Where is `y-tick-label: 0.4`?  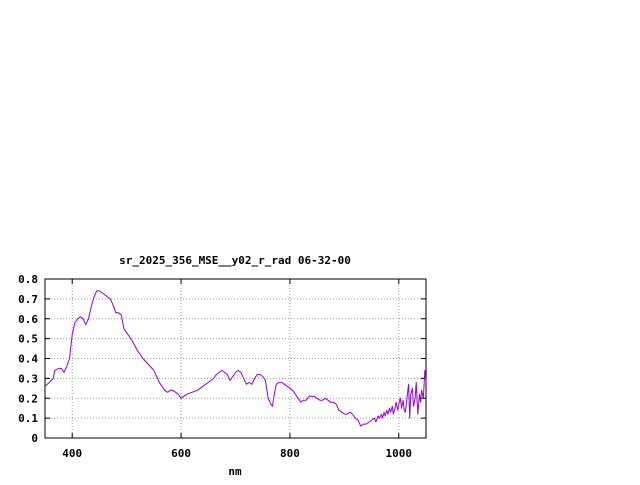
y-tick-label: 0.4 is located at coordinates (28, 359).